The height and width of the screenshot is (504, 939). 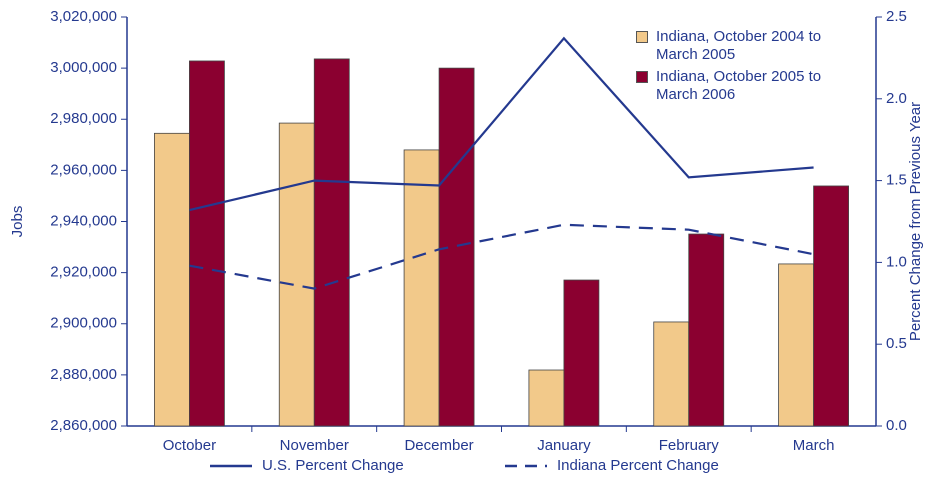 I want to click on x-tick-label: December, so click(x=438, y=445).